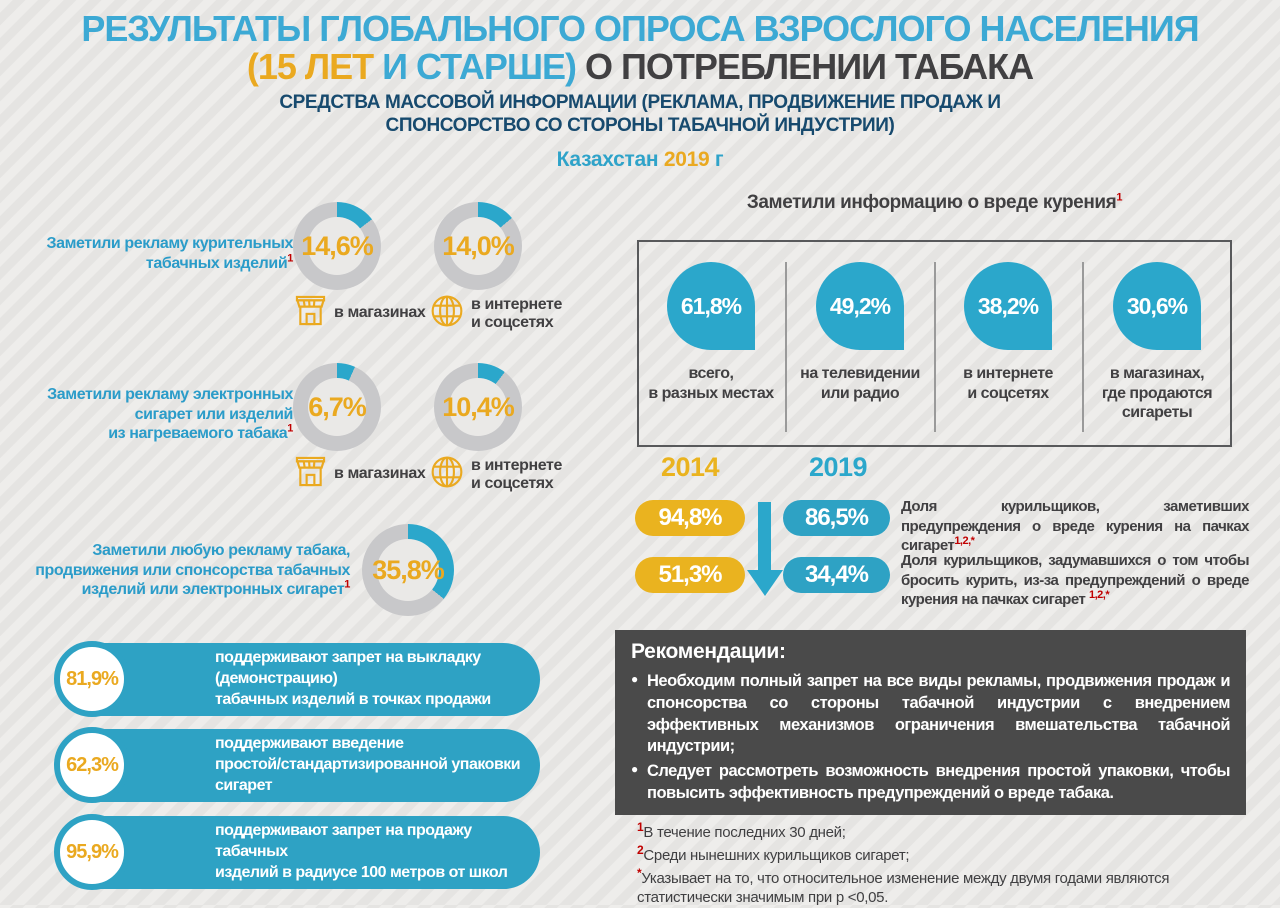 The width and height of the screenshot is (1280, 908). I want to click on support-pill-value-badge: 95,9%, so click(92, 852).